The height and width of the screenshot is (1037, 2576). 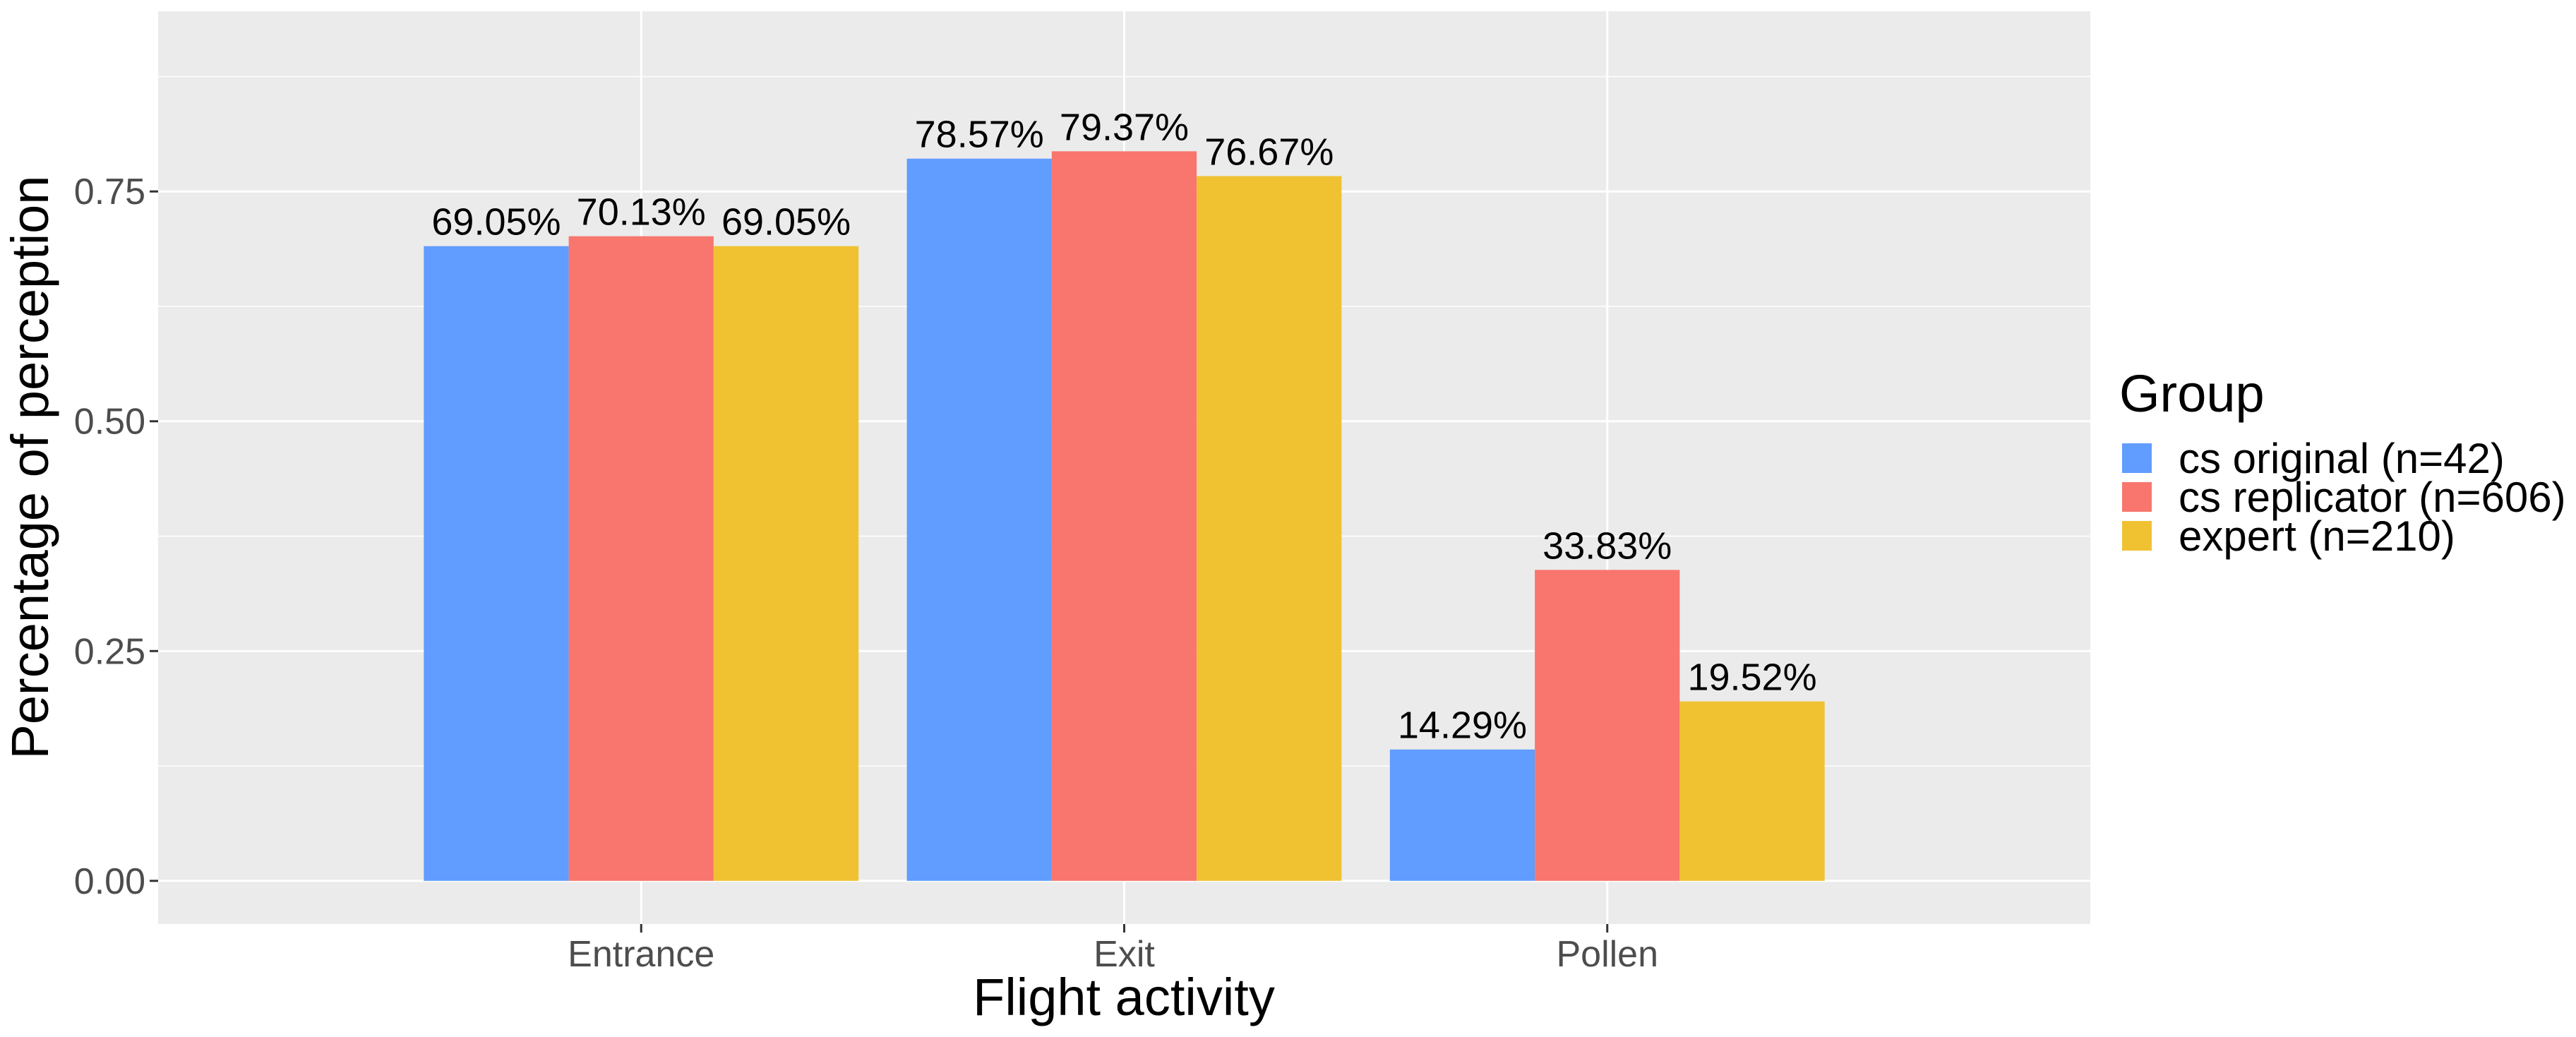 I want to click on x-tick-label: Entrance, so click(x=641, y=954).